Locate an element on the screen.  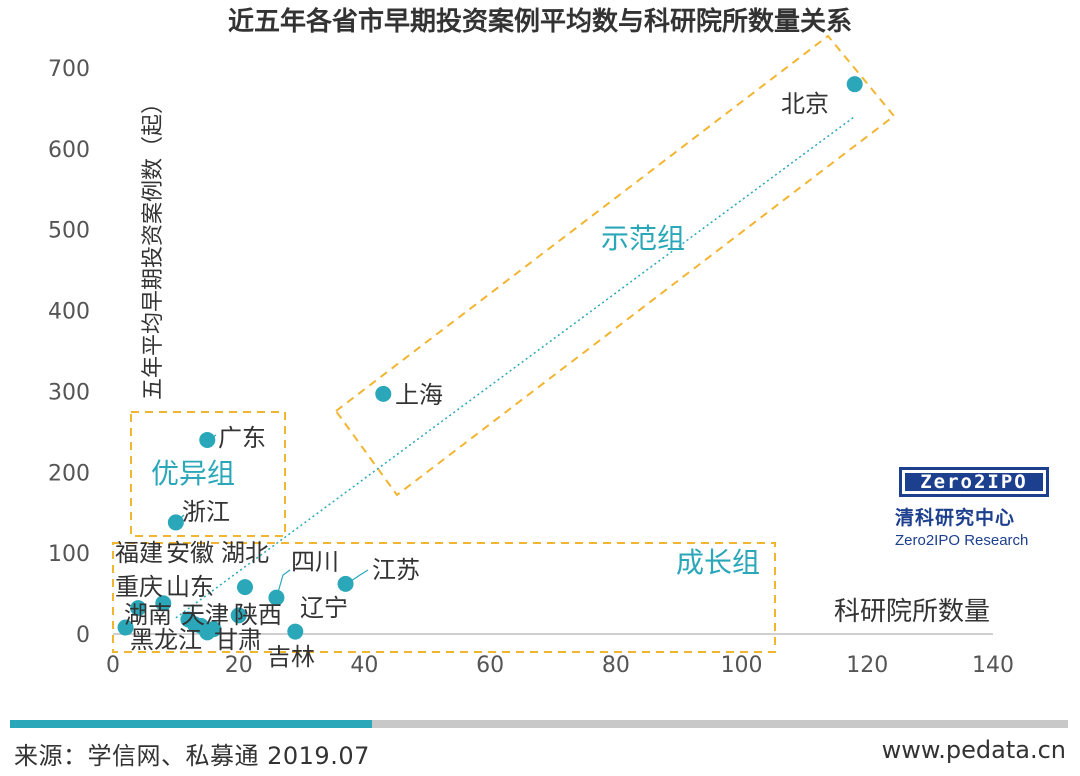
label-jilin: 吉林 is located at coordinates (291, 657).